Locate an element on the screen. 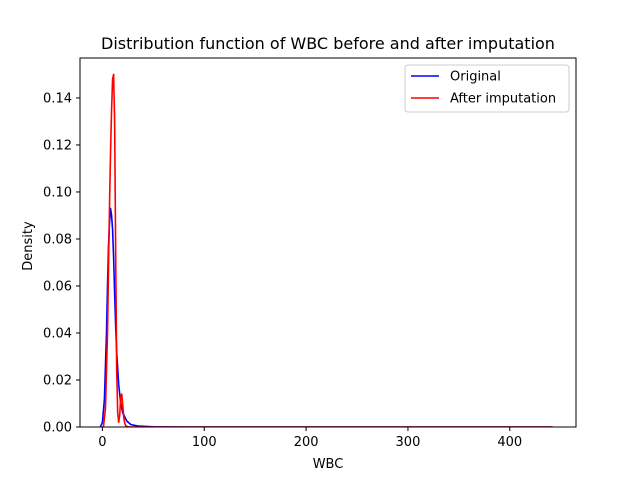  x-tick-label-0: 0 is located at coordinates (102, 442).